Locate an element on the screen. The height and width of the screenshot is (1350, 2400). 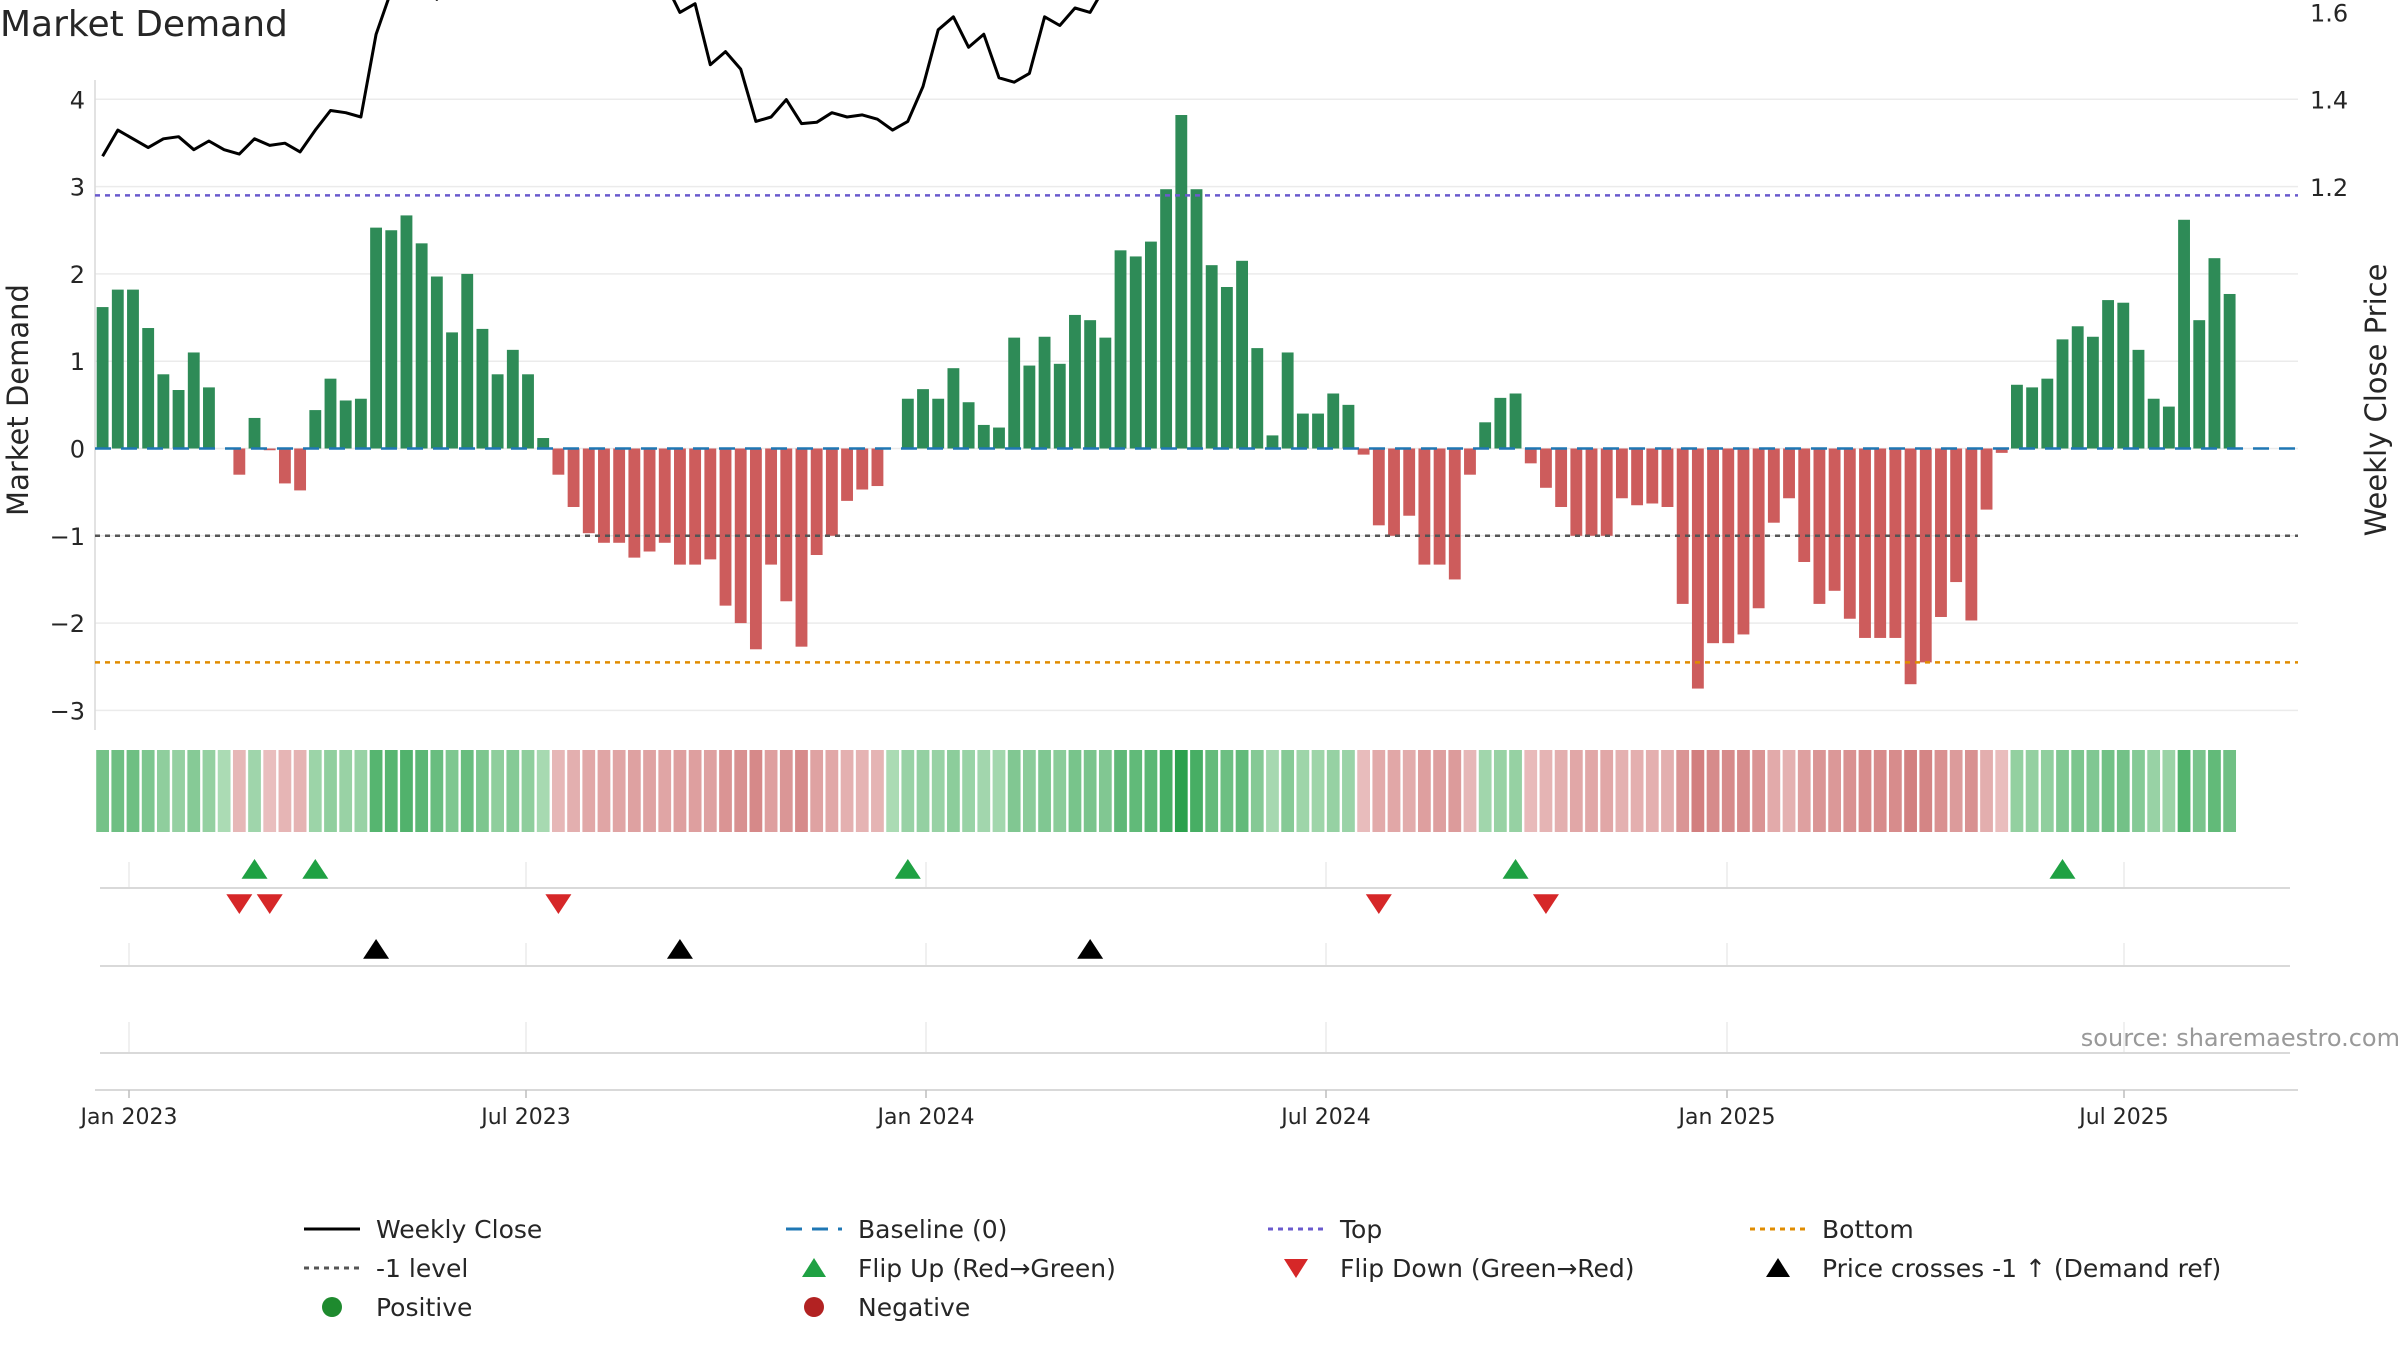
flip-up-marker is located at coordinates (254, 869).